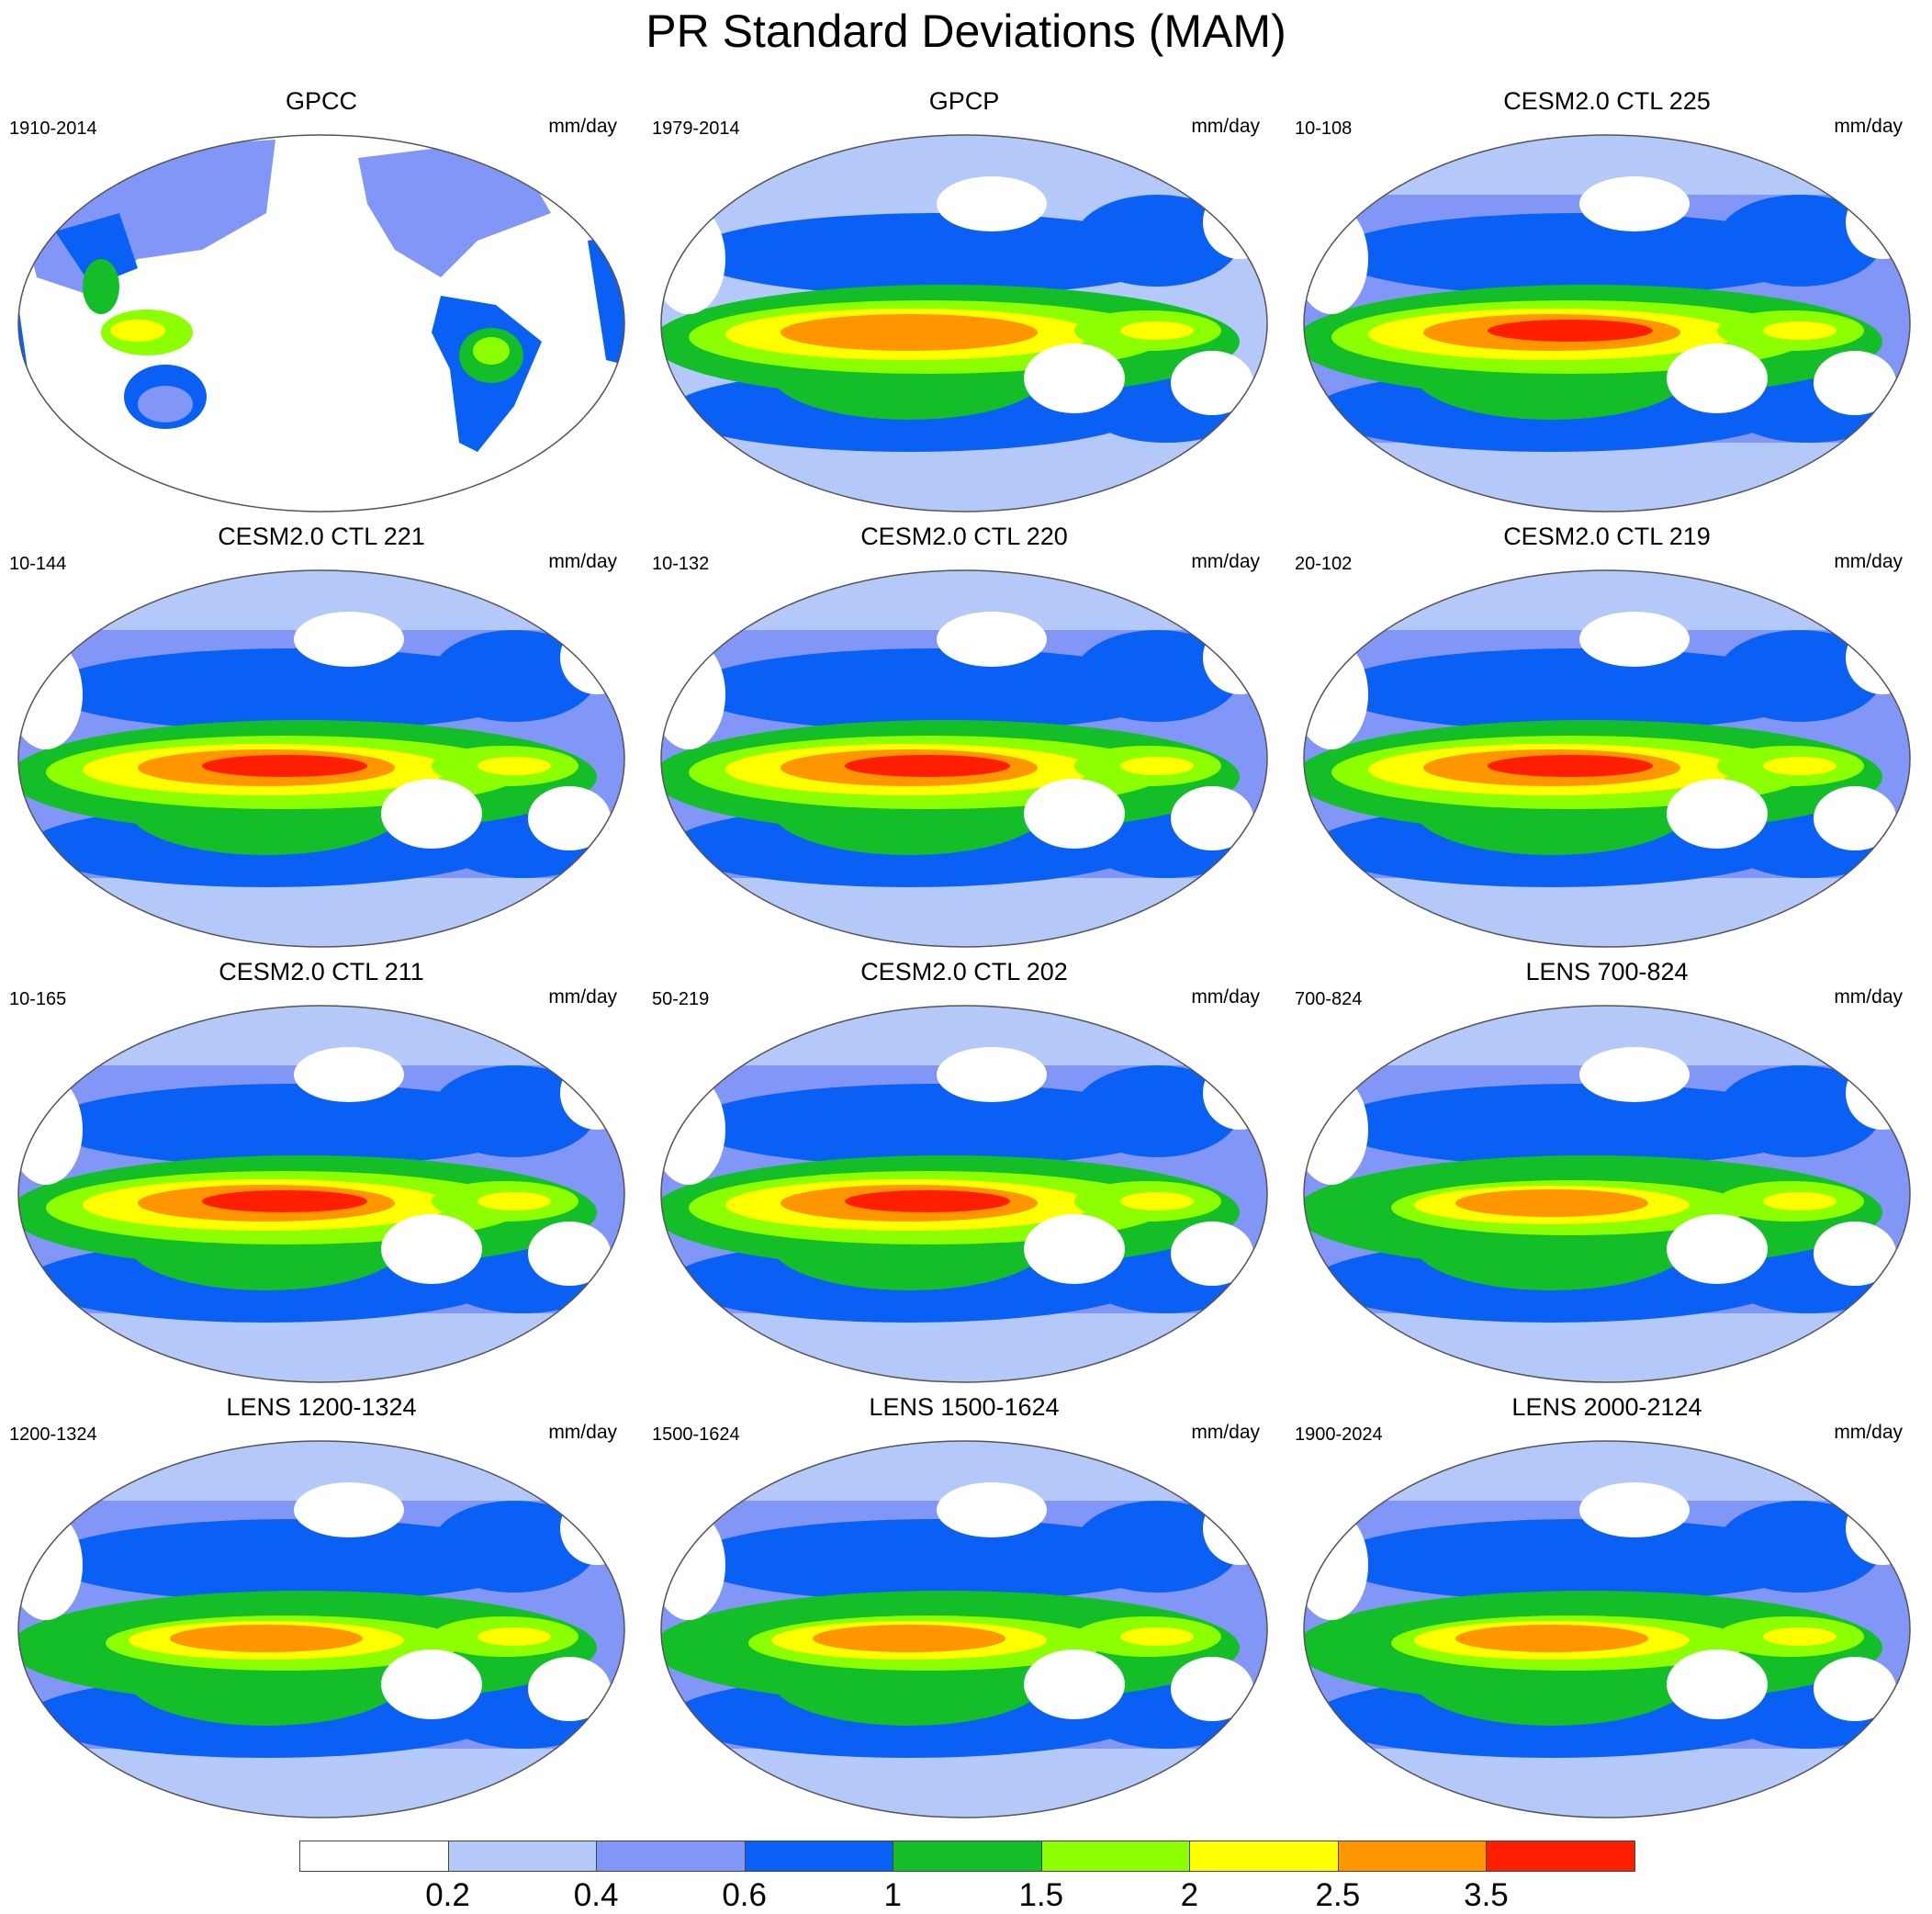  I want to click on colorbar-label: 1, so click(892, 1895).